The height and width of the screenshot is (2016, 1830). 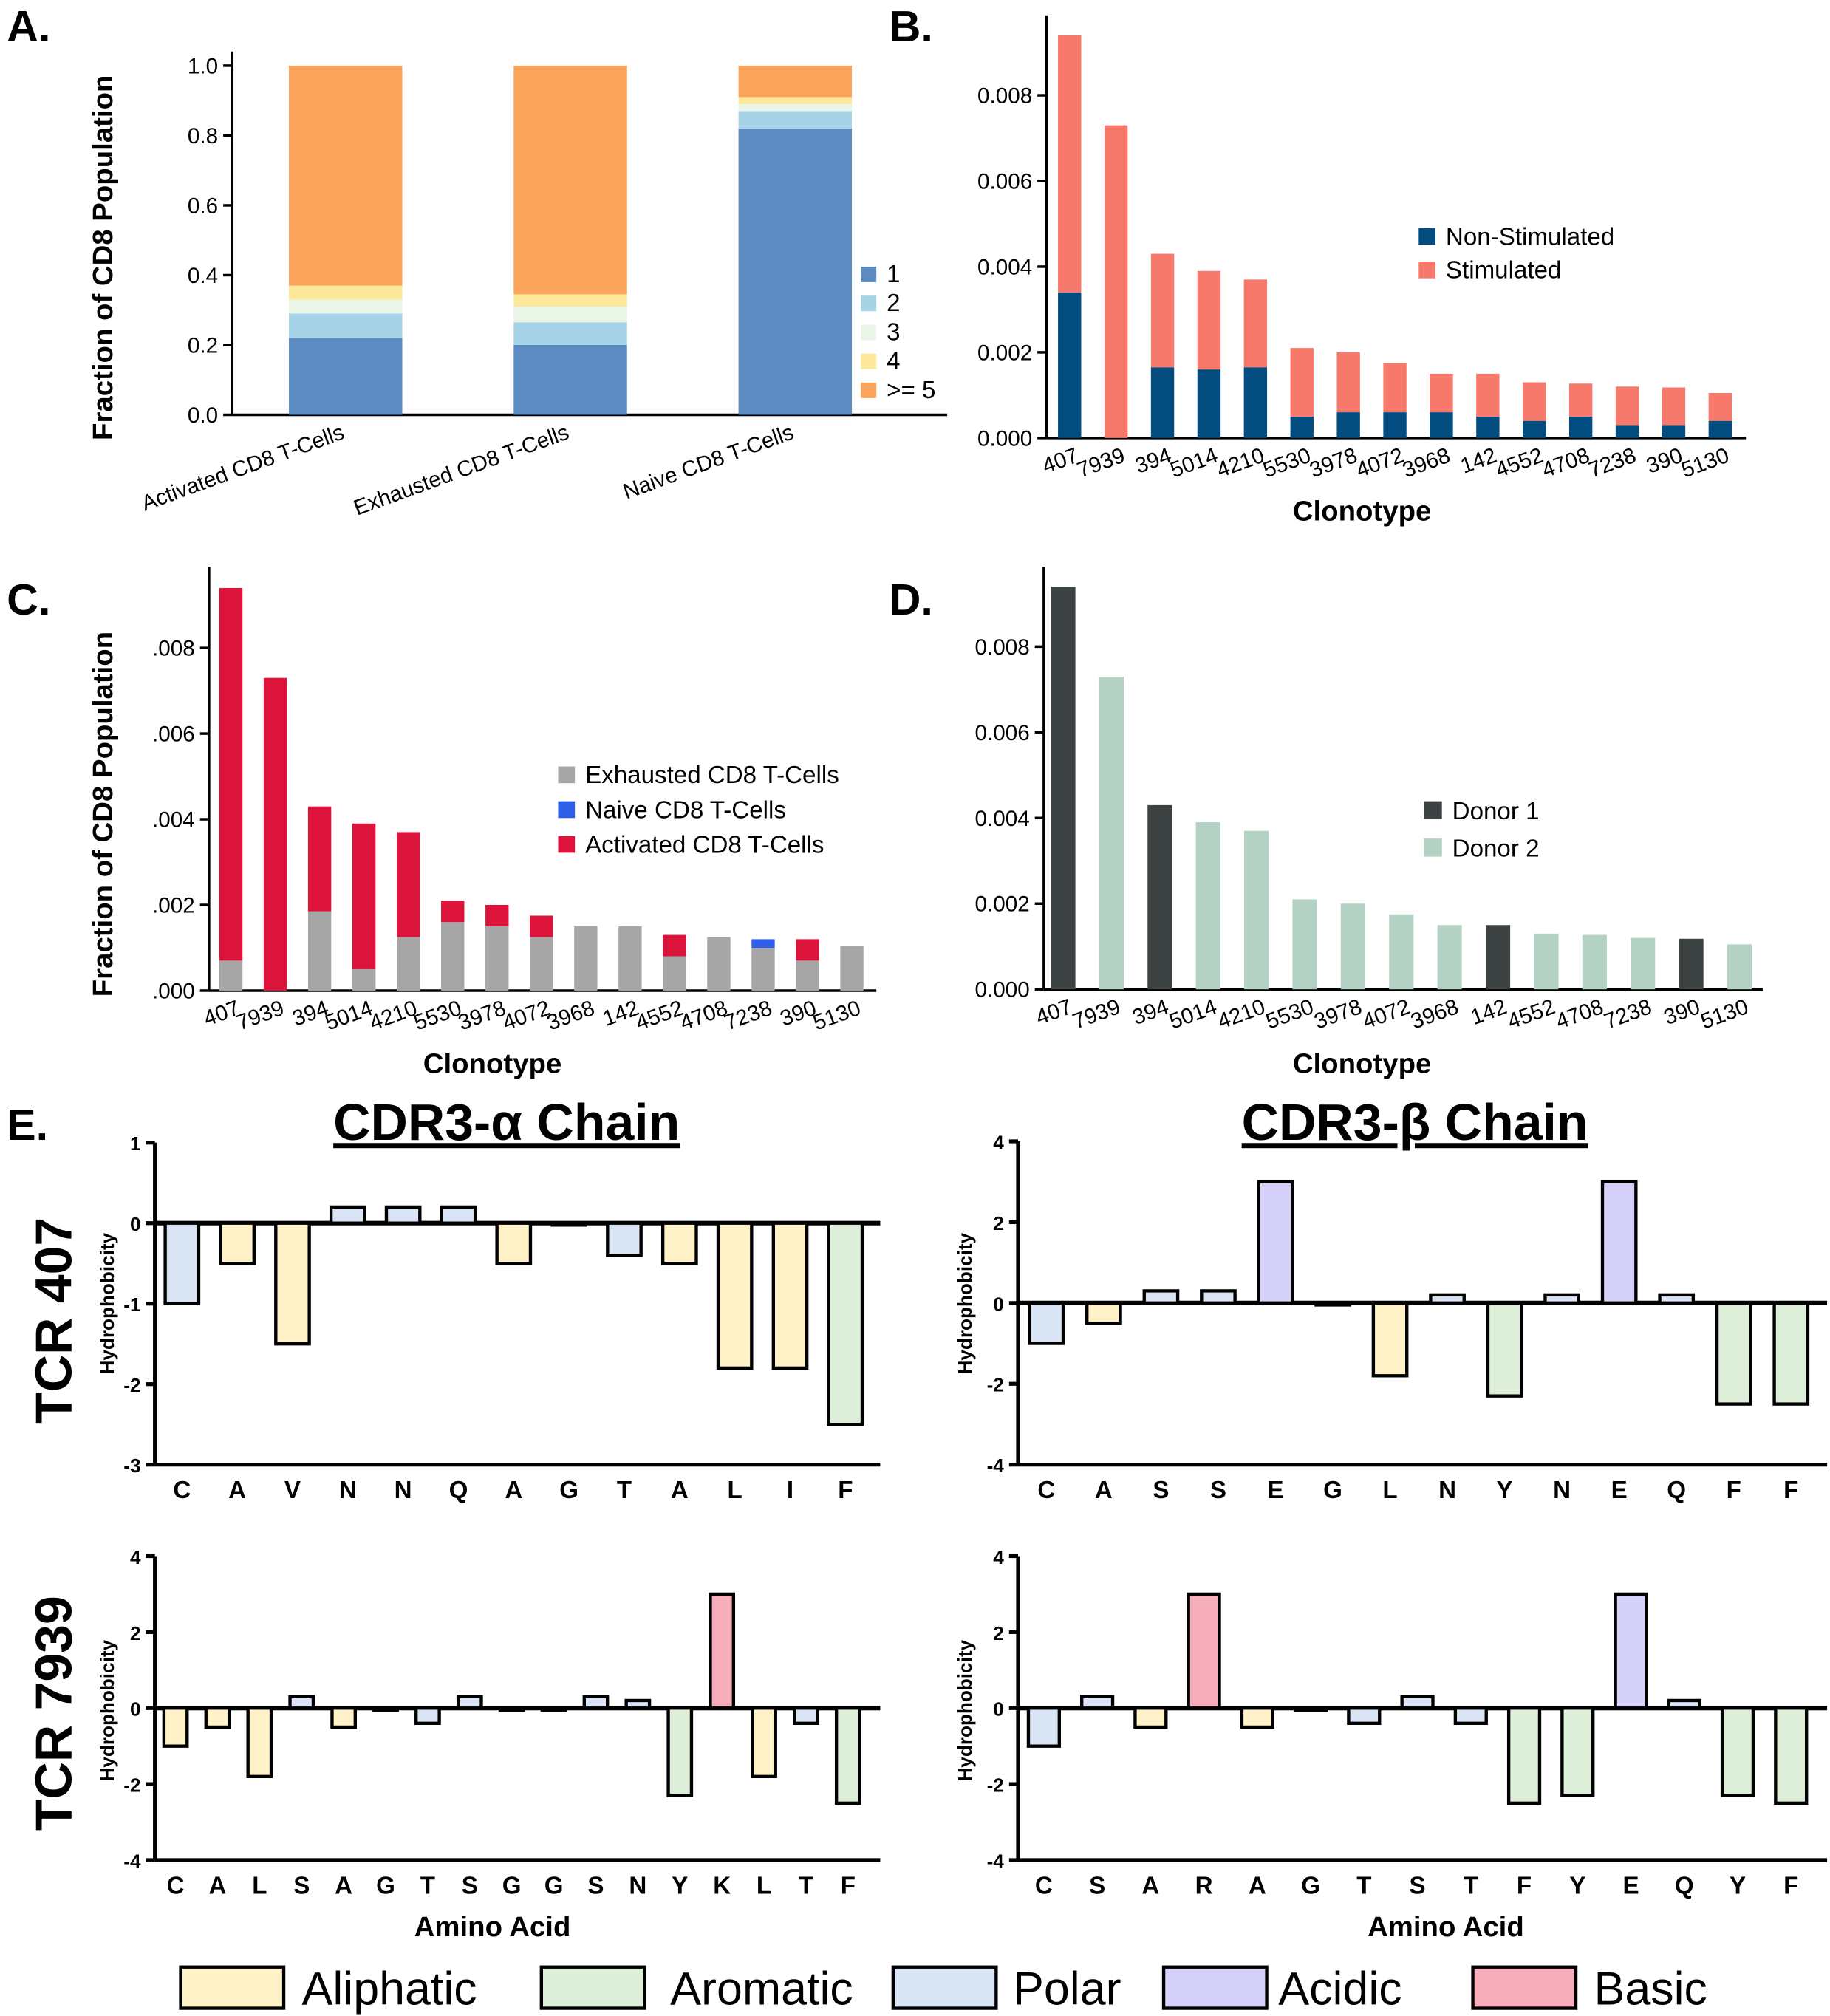 I want to click on bar-Activated CD8 T-Cells-3, so click(x=346, y=306).